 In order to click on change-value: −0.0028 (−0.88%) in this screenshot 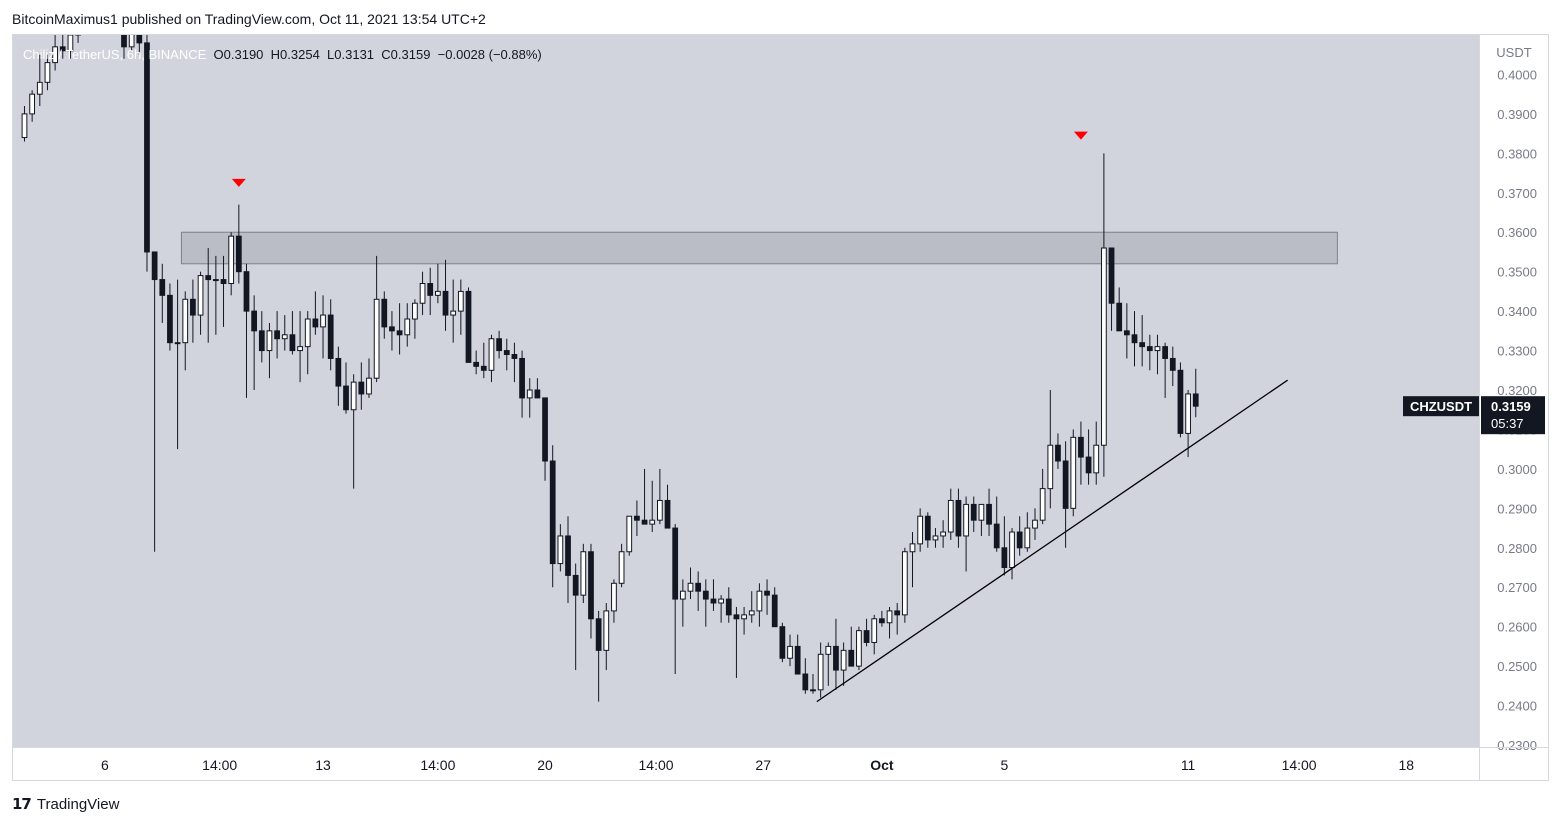, I will do `click(490, 54)`.